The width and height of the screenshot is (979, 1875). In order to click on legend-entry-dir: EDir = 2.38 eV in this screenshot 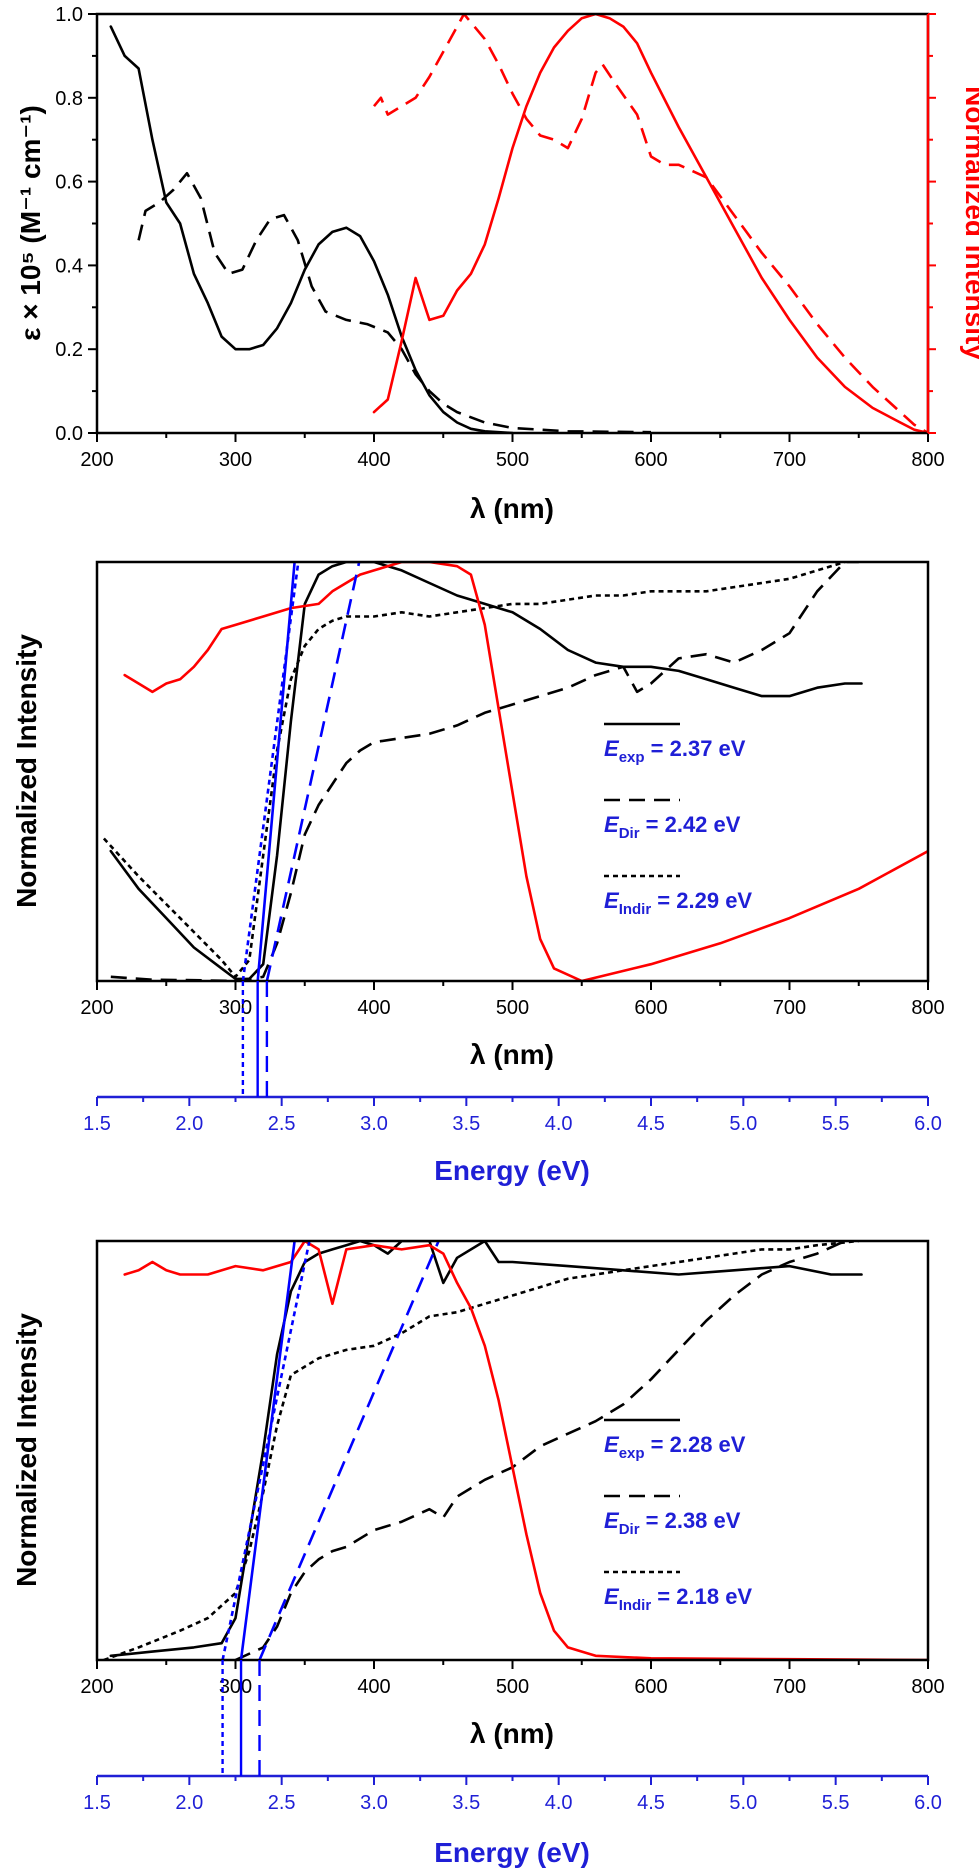, I will do `click(672, 1523)`.